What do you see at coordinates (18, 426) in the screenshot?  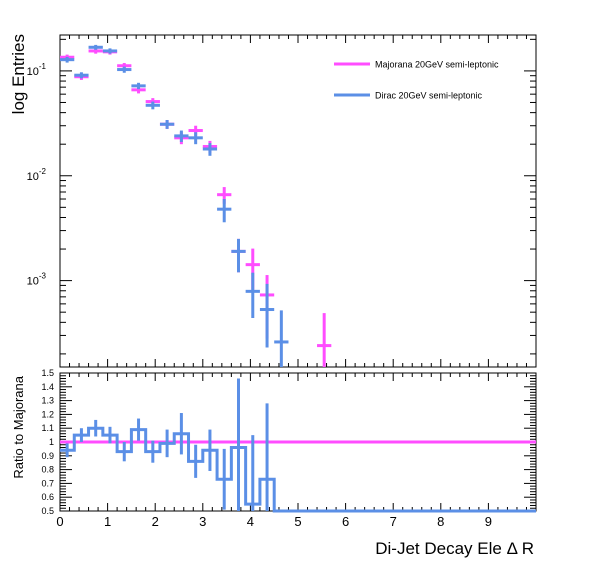 I see `ratio-panel-y-axis-label: Ratio to Majorana` at bounding box center [18, 426].